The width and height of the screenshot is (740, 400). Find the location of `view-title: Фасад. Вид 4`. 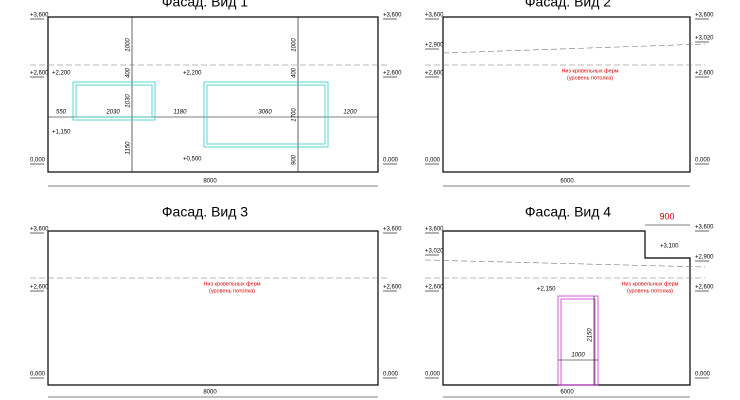

view-title: Фасад. Вид 4 is located at coordinates (568, 212).